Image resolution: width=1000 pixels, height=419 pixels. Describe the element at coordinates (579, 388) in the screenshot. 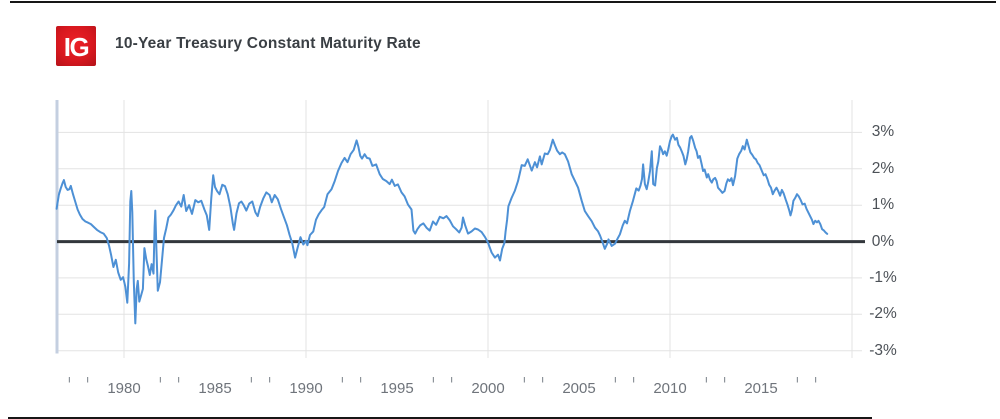

I see `x-axis-label: 2005` at that location.